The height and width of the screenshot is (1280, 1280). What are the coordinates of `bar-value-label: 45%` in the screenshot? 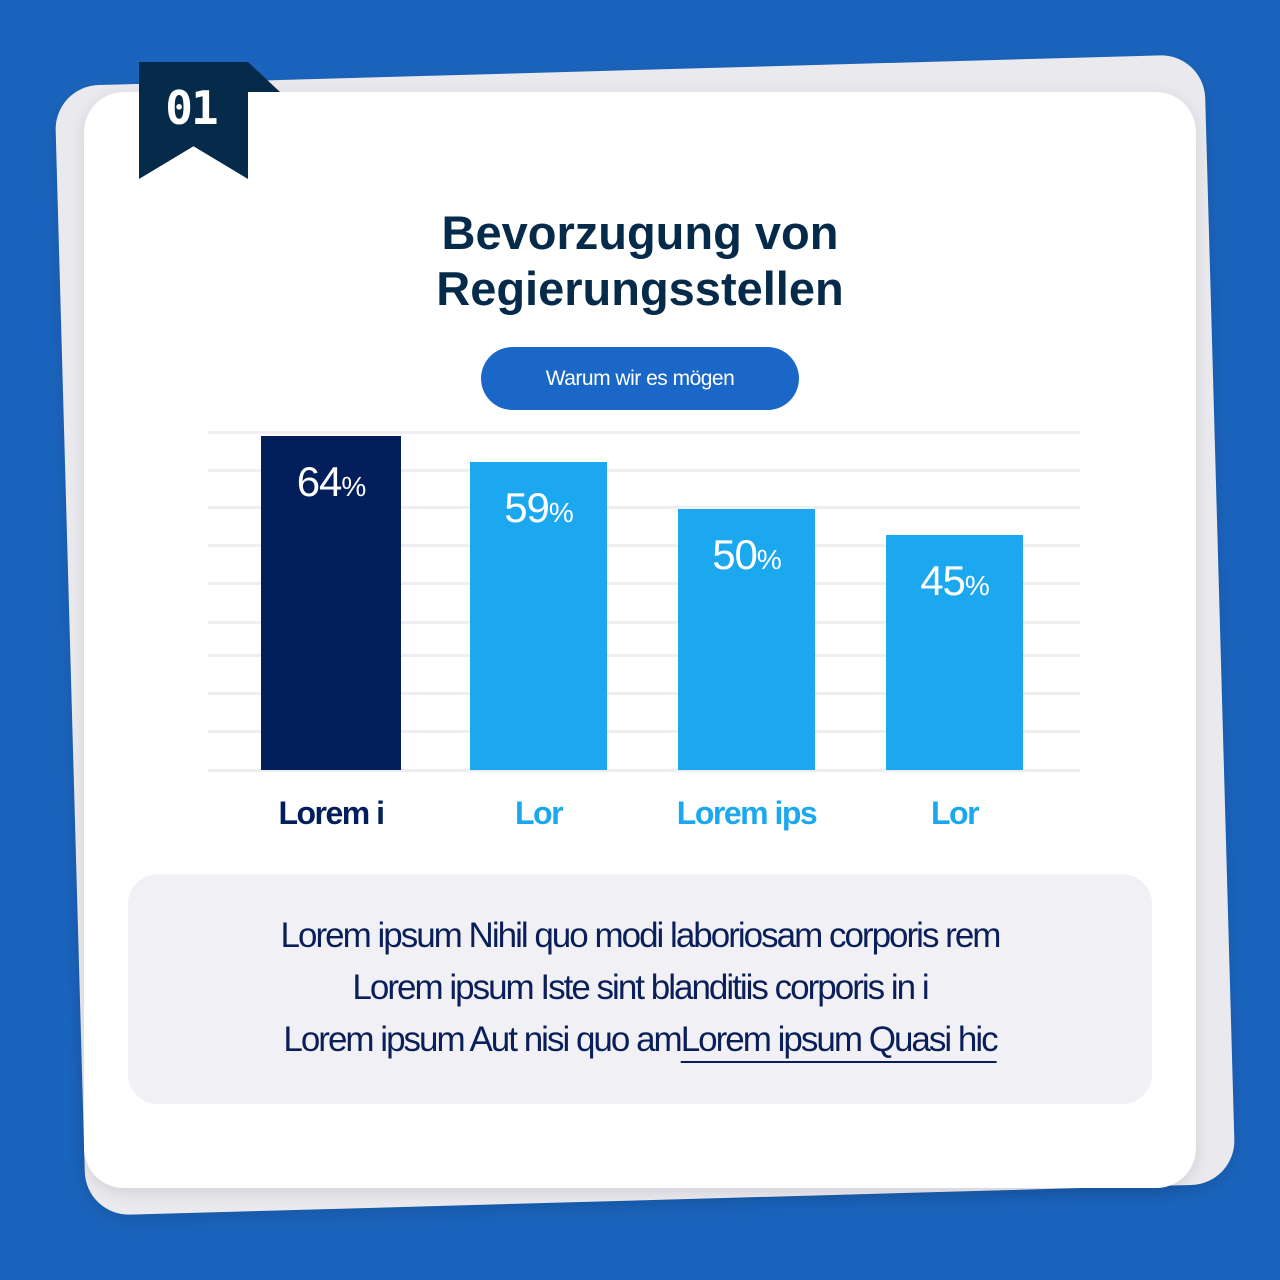 It's located at (955, 581).